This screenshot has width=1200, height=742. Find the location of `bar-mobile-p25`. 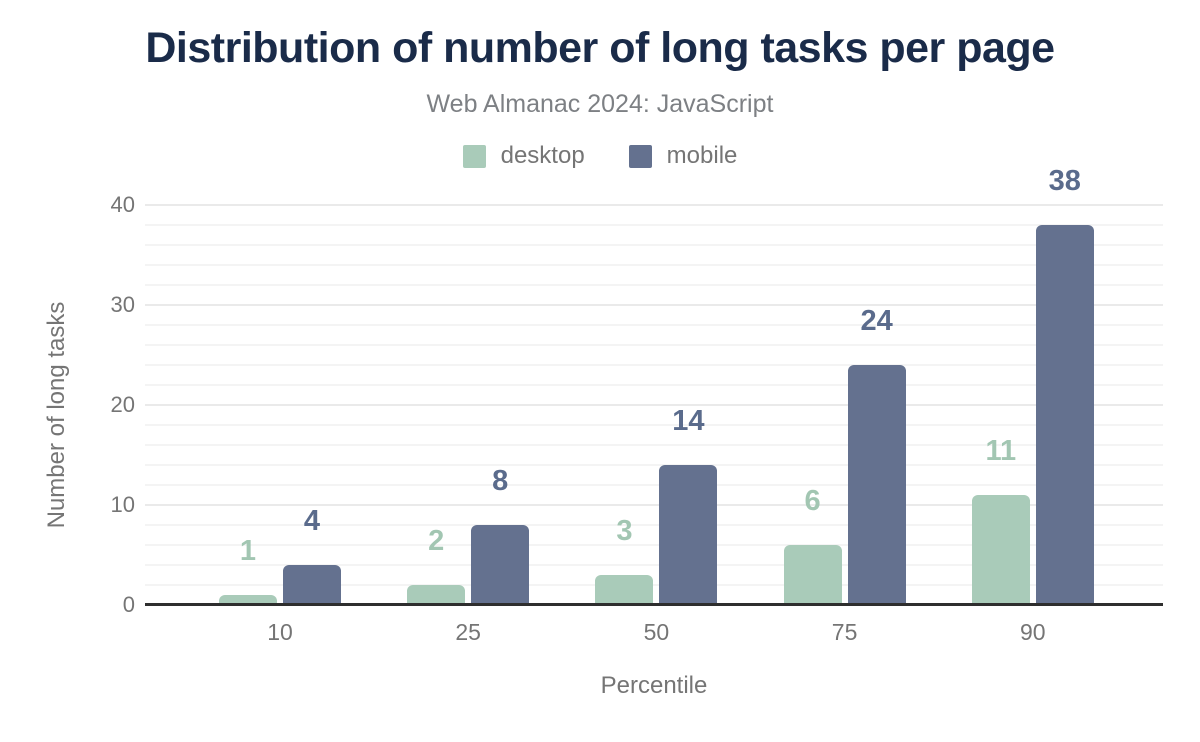

bar-mobile-p25 is located at coordinates (500, 565).